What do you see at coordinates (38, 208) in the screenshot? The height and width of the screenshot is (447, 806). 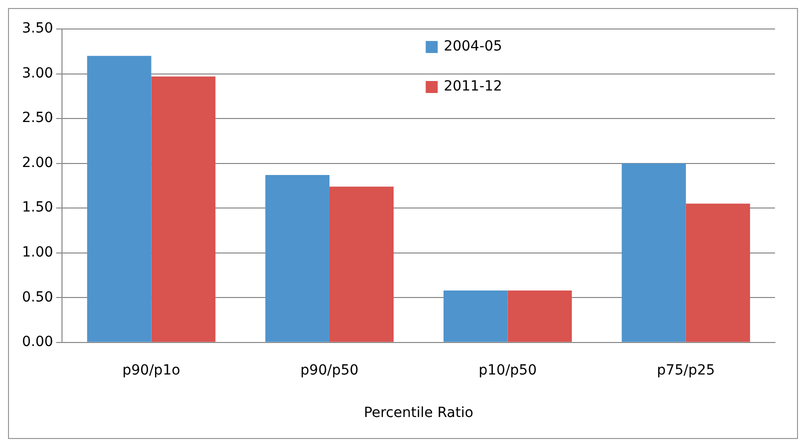 I see `y-tick-label: 1.50` at bounding box center [38, 208].